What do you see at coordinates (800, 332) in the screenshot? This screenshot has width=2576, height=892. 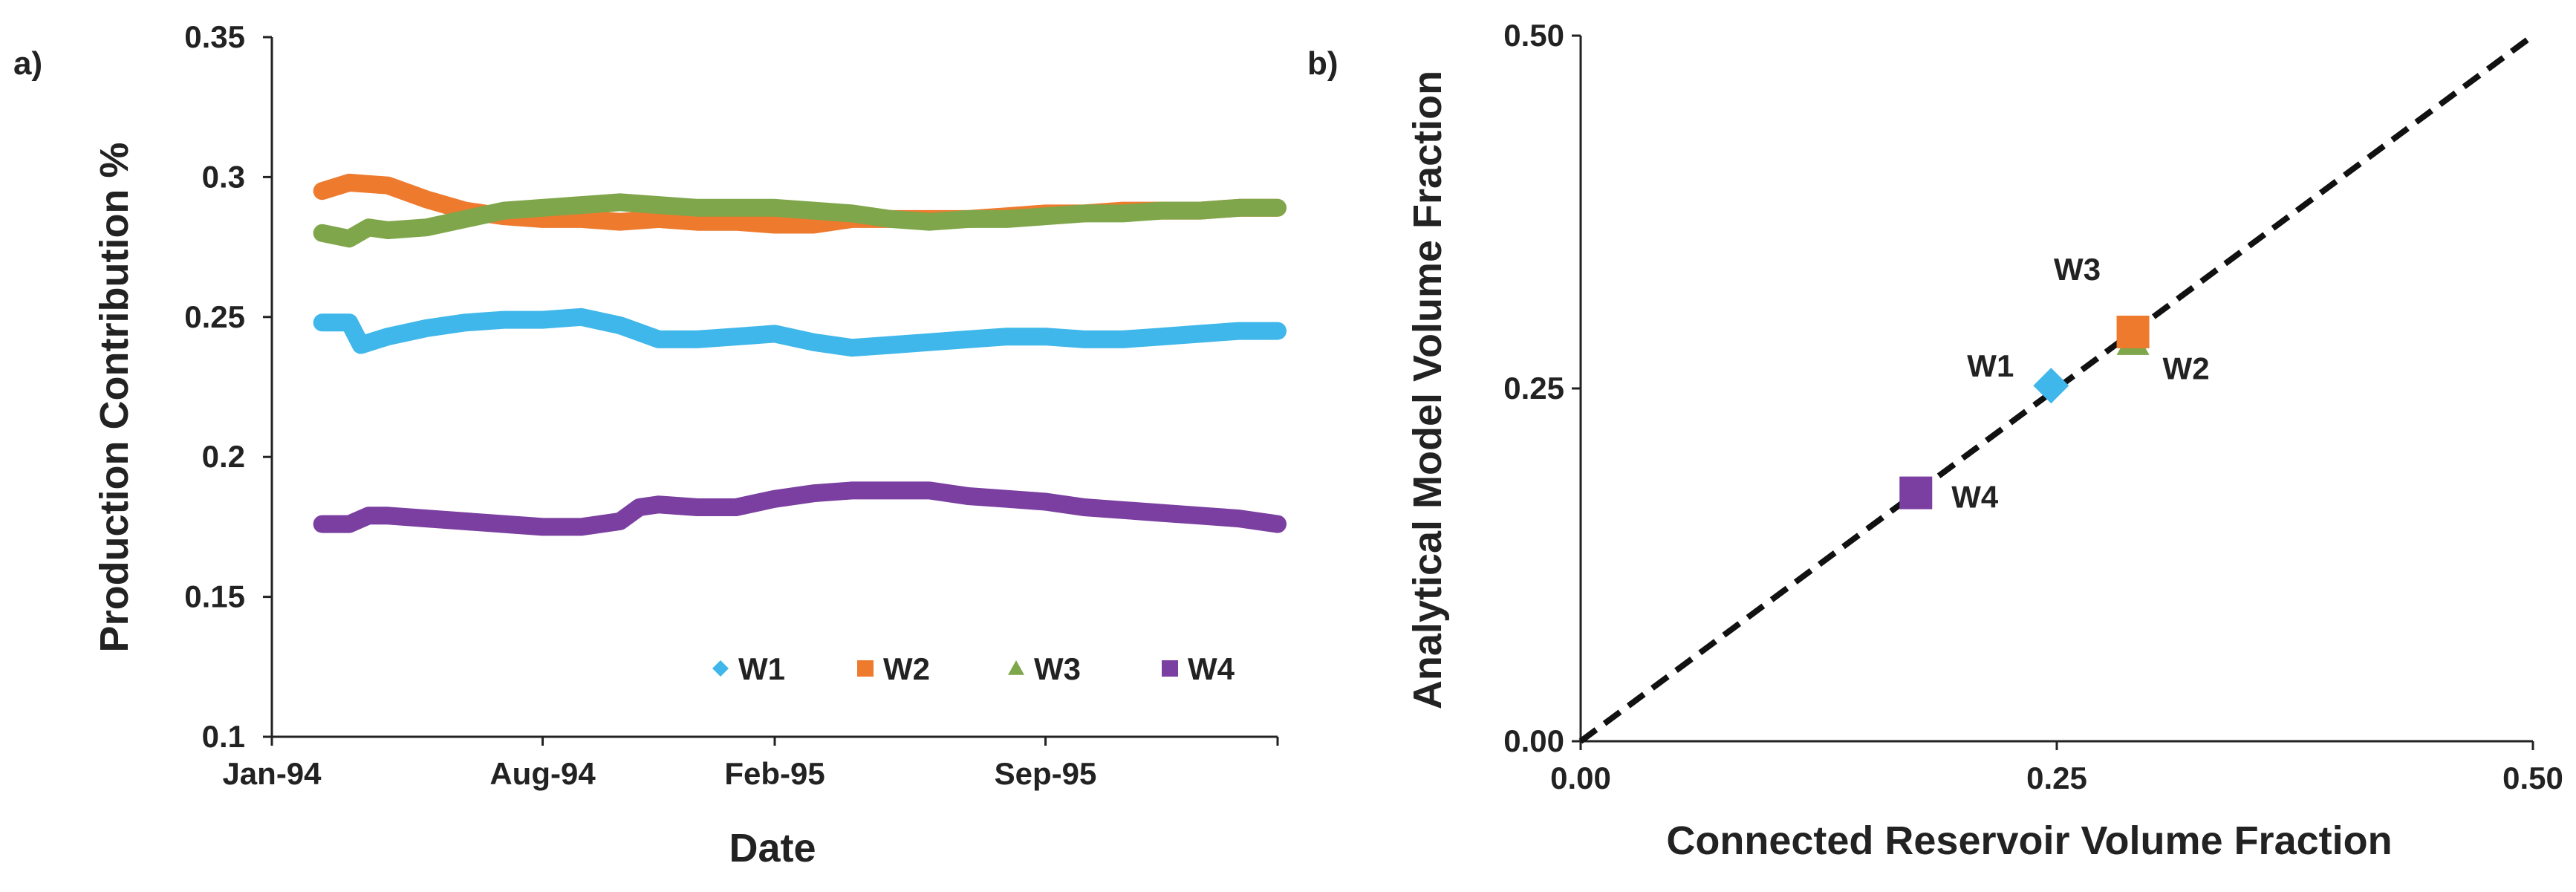 I see `chart-a-series-line-w1` at bounding box center [800, 332].